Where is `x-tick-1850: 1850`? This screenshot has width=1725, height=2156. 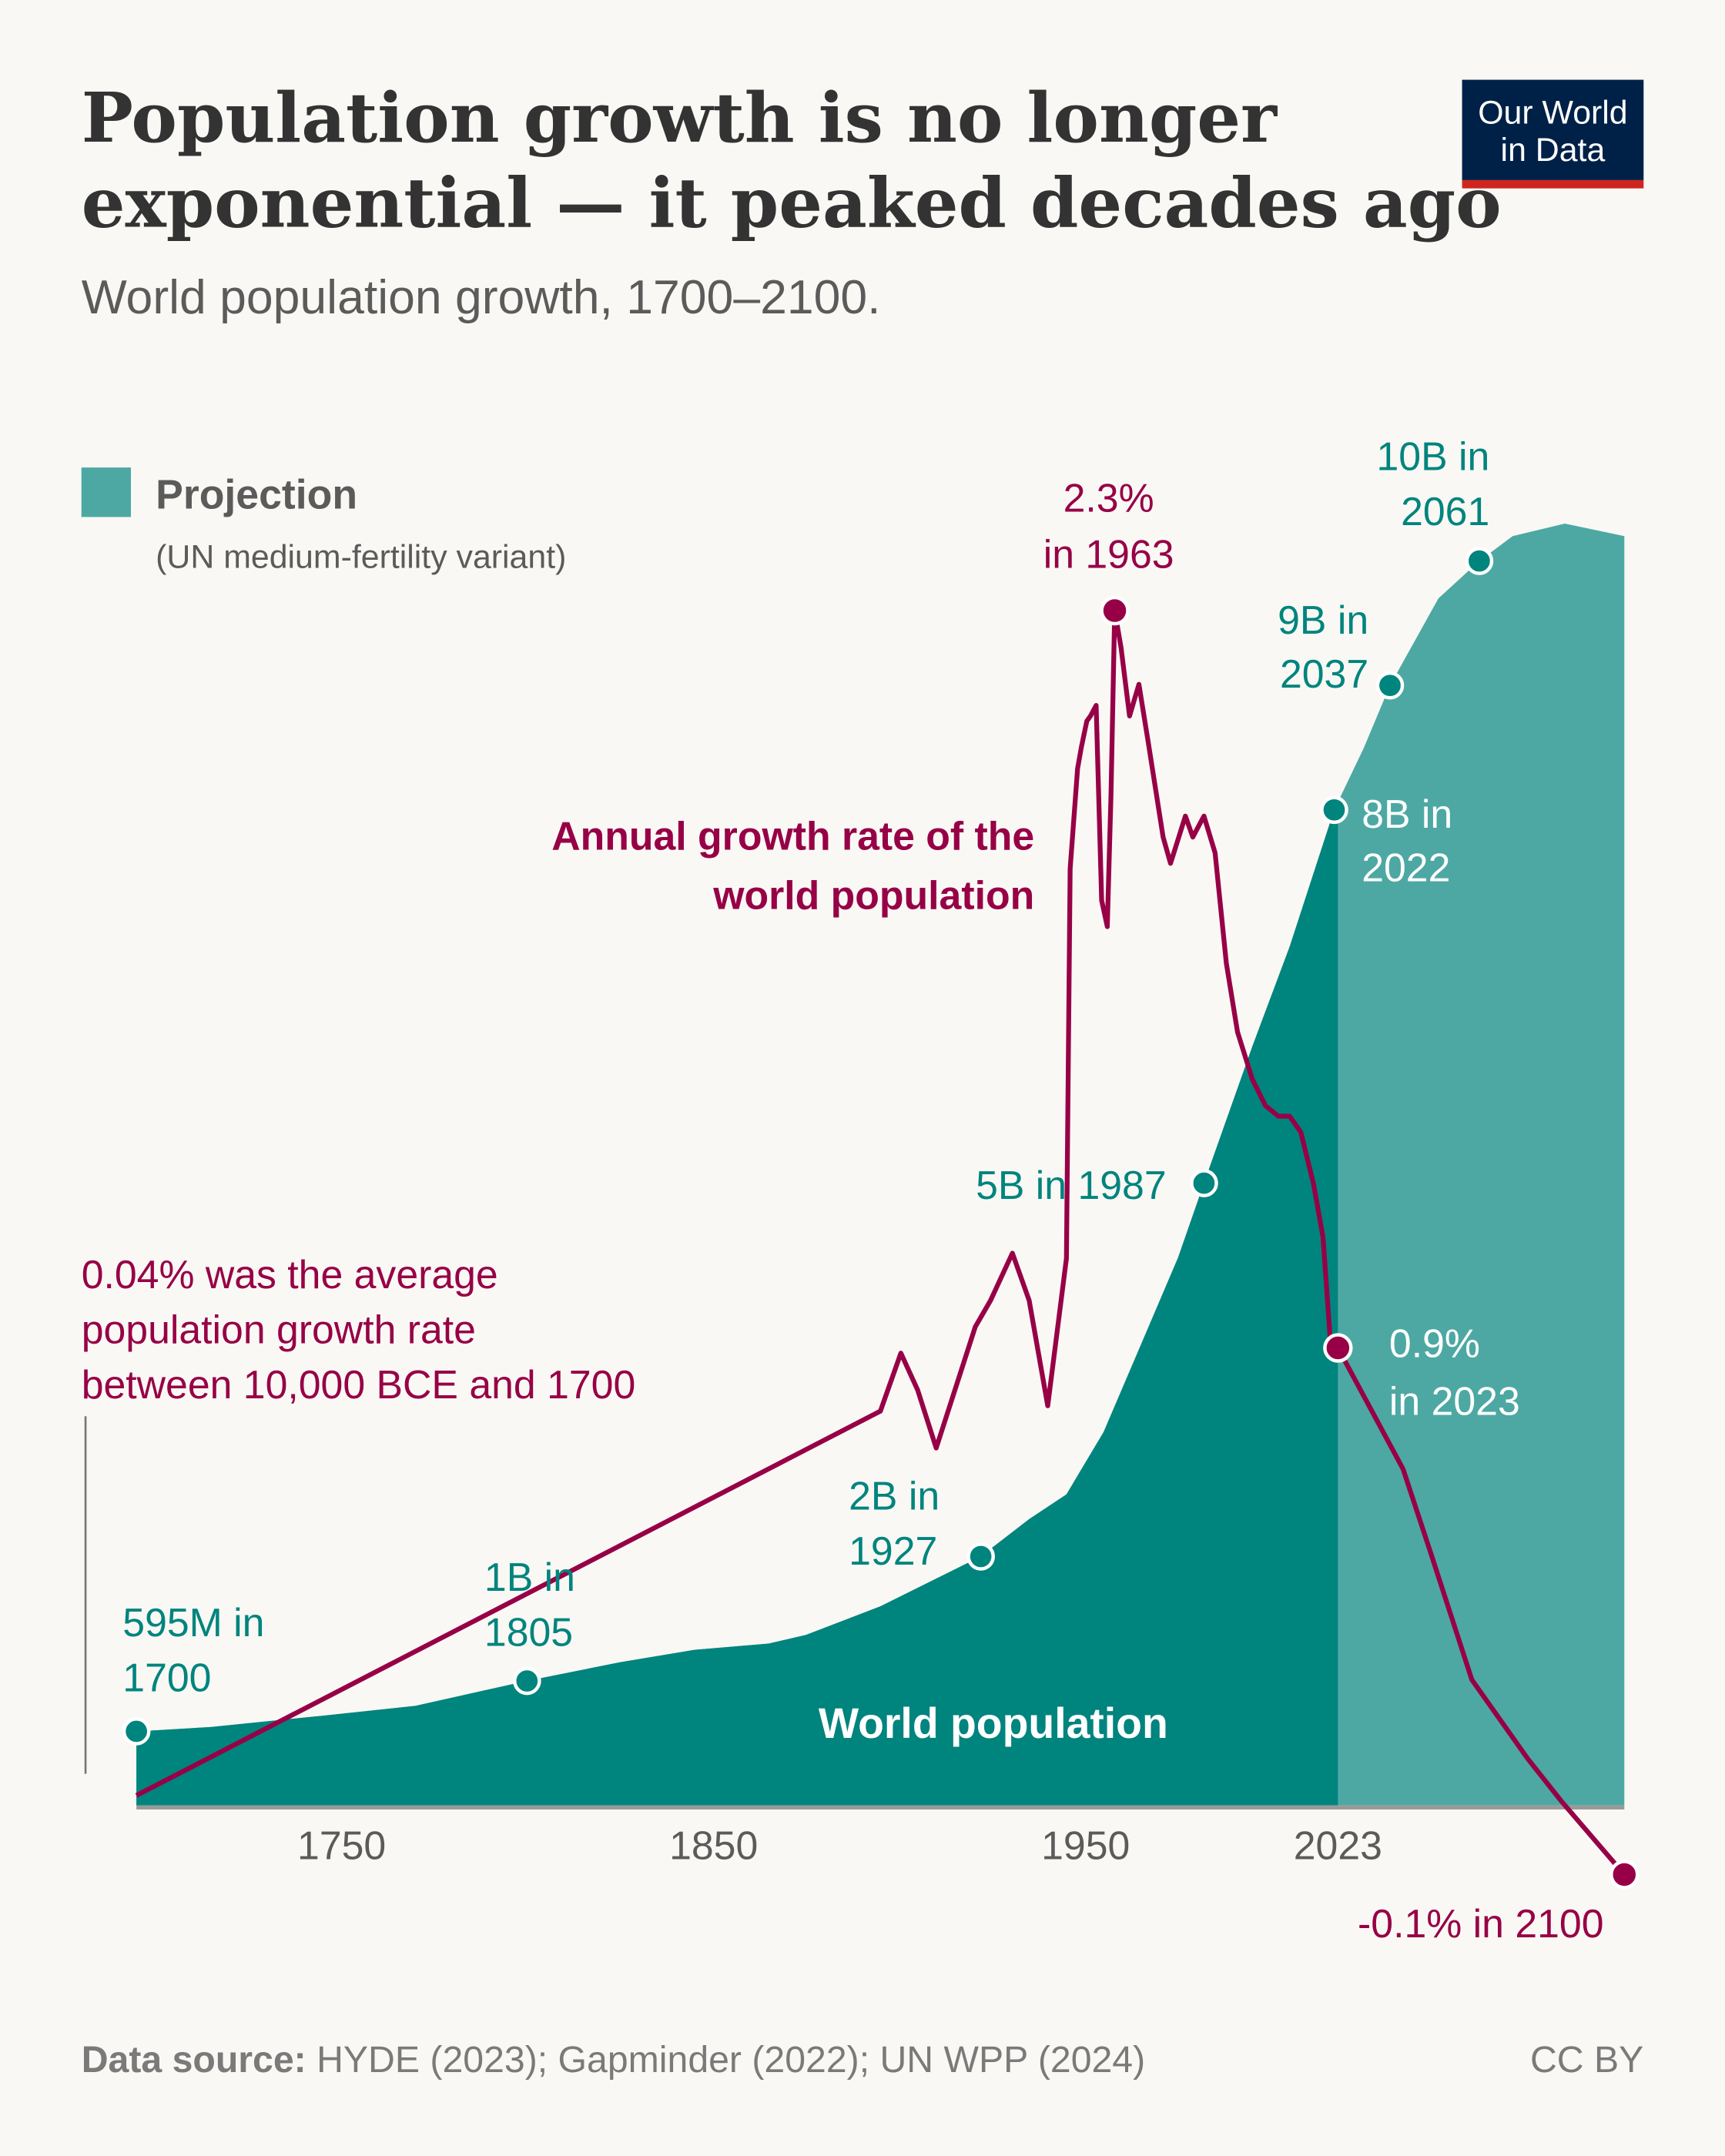 x-tick-1850: 1850 is located at coordinates (713, 1845).